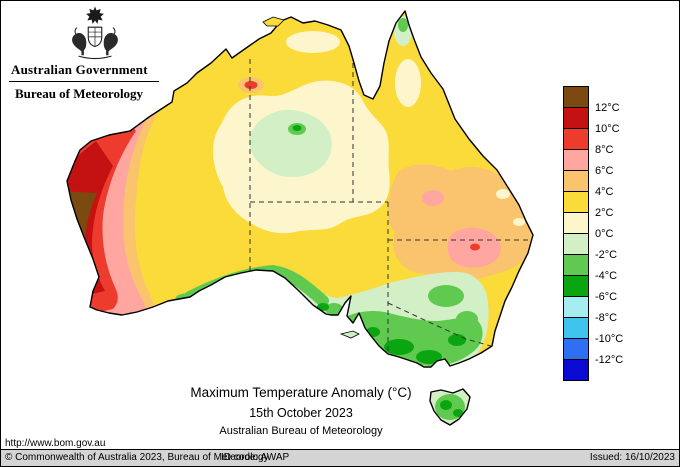 The height and width of the screenshot is (467, 680). Describe the element at coordinates (606, 276) in the screenshot. I see `legend-label: -4°C` at that location.